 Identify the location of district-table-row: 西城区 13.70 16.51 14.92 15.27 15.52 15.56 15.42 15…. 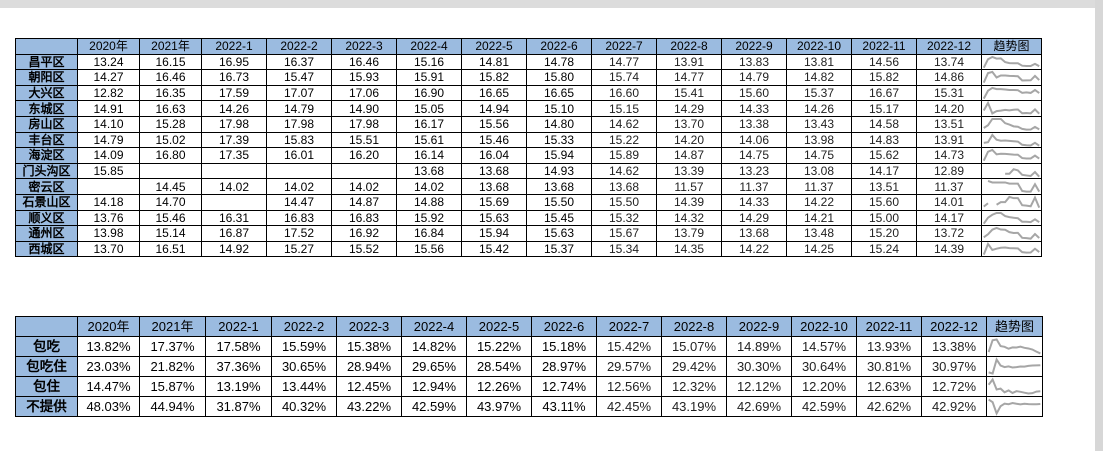
(528, 249).